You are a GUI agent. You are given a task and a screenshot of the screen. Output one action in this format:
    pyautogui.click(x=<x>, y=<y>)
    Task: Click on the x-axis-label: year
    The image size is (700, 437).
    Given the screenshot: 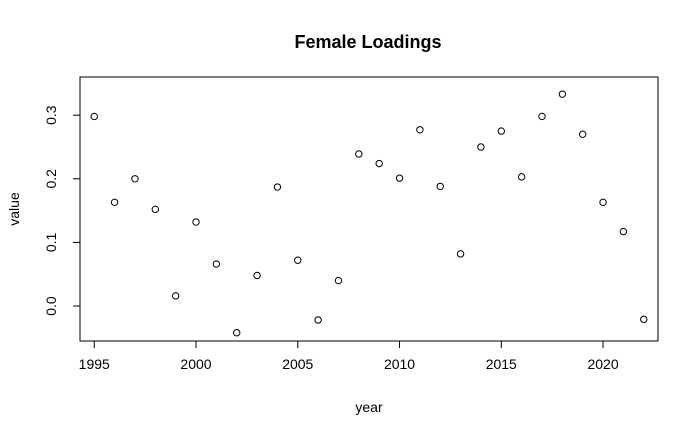 What is the action you would take?
    pyautogui.click(x=369, y=407)
    